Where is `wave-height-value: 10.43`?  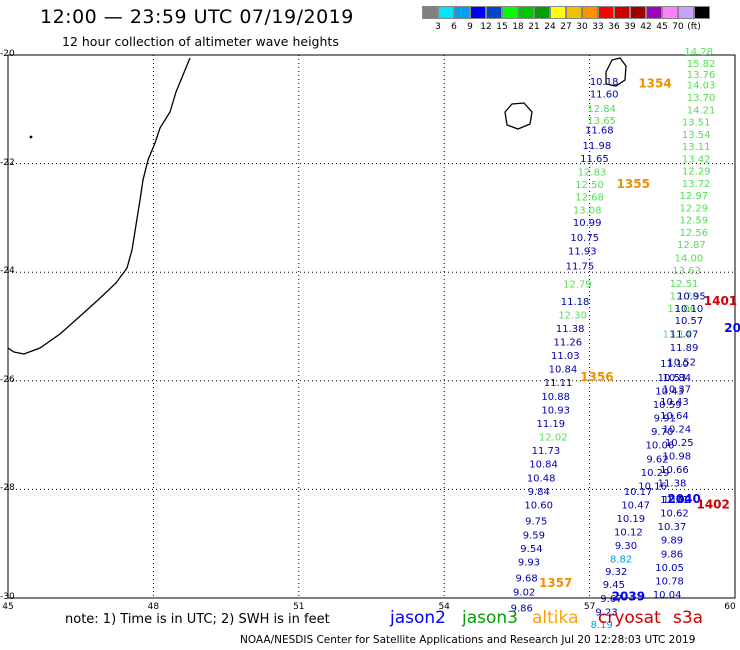
wave-height-value: 10.43 is located at coordinates (674, 402).